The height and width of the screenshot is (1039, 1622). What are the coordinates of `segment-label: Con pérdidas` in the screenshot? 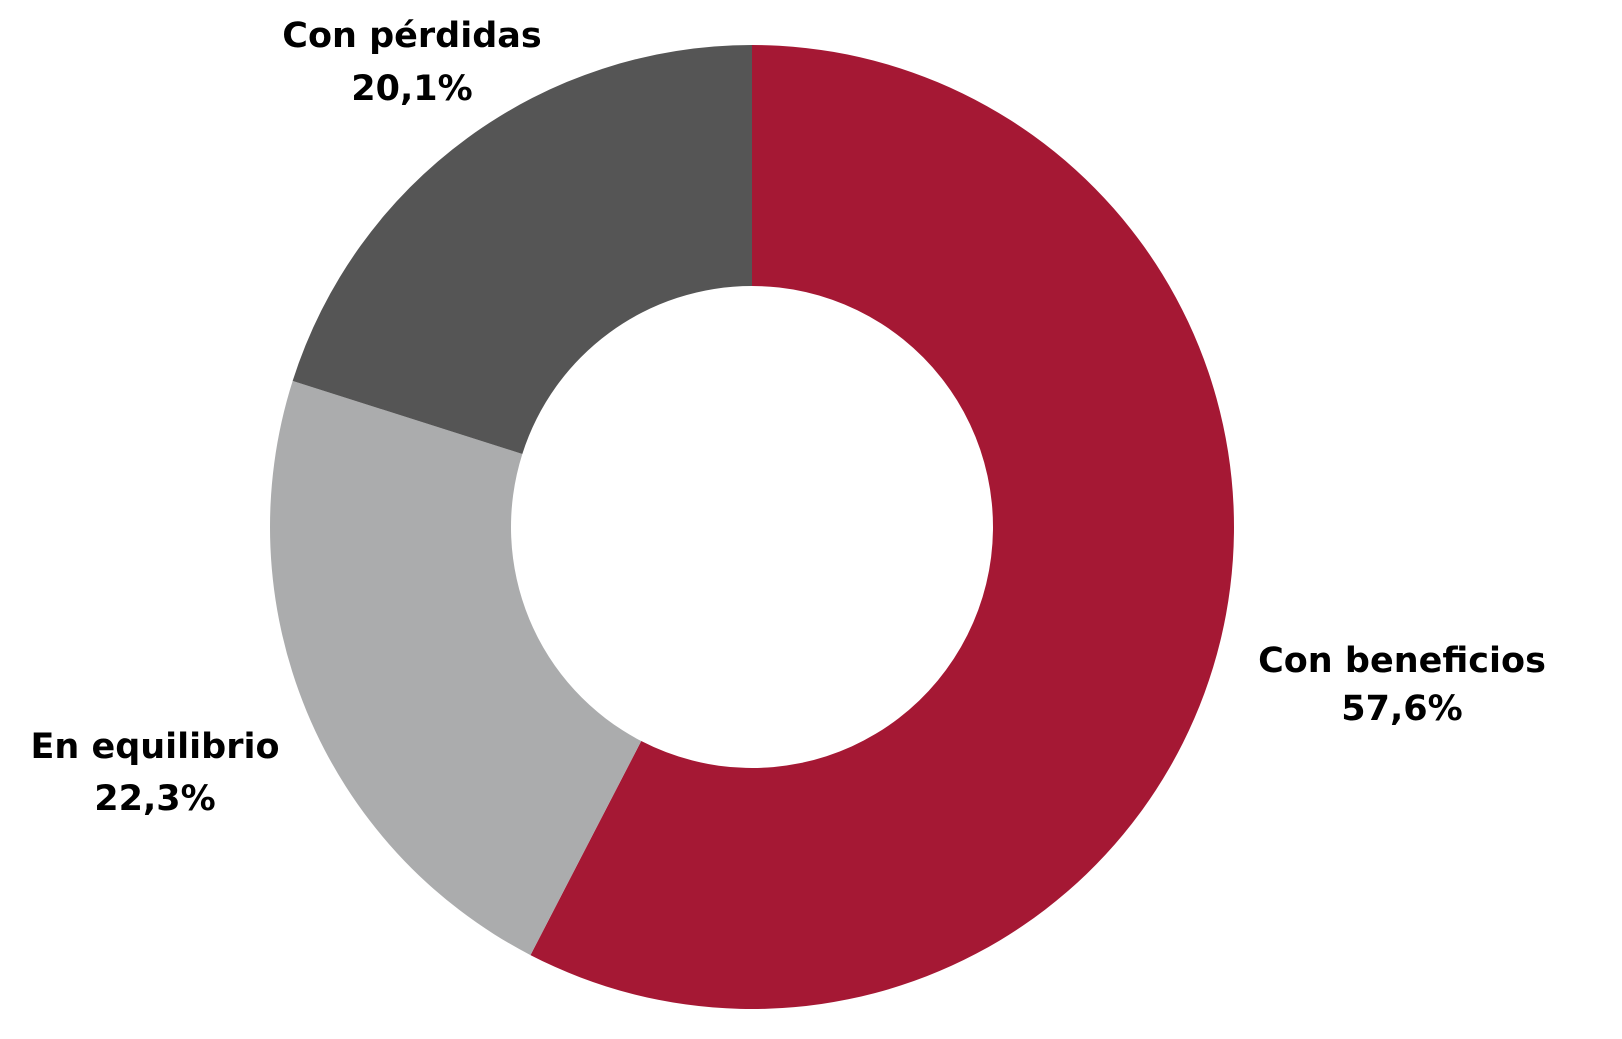 It's located at (411, 36).